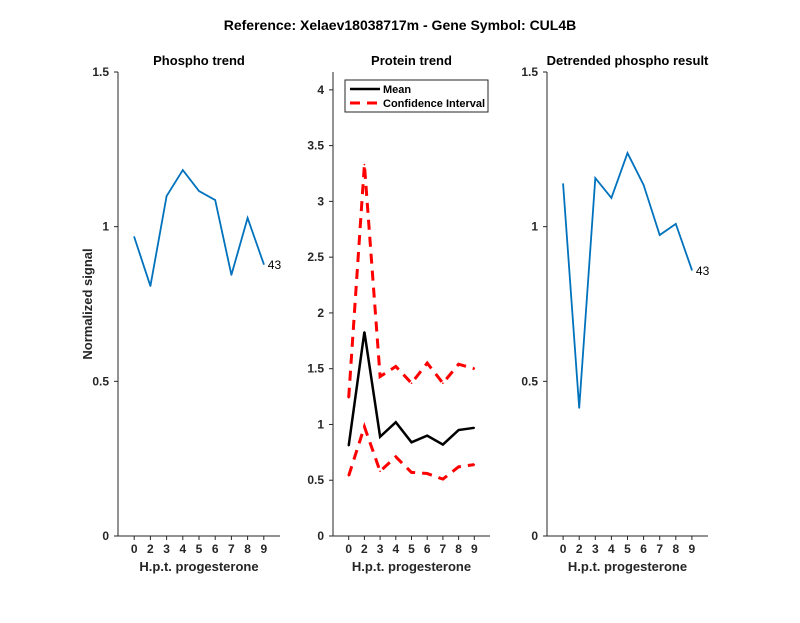  Describe the element at coordinates (434, 104) in the screenshot. I see `legend-label-ci: Confidence Interval` at that location.